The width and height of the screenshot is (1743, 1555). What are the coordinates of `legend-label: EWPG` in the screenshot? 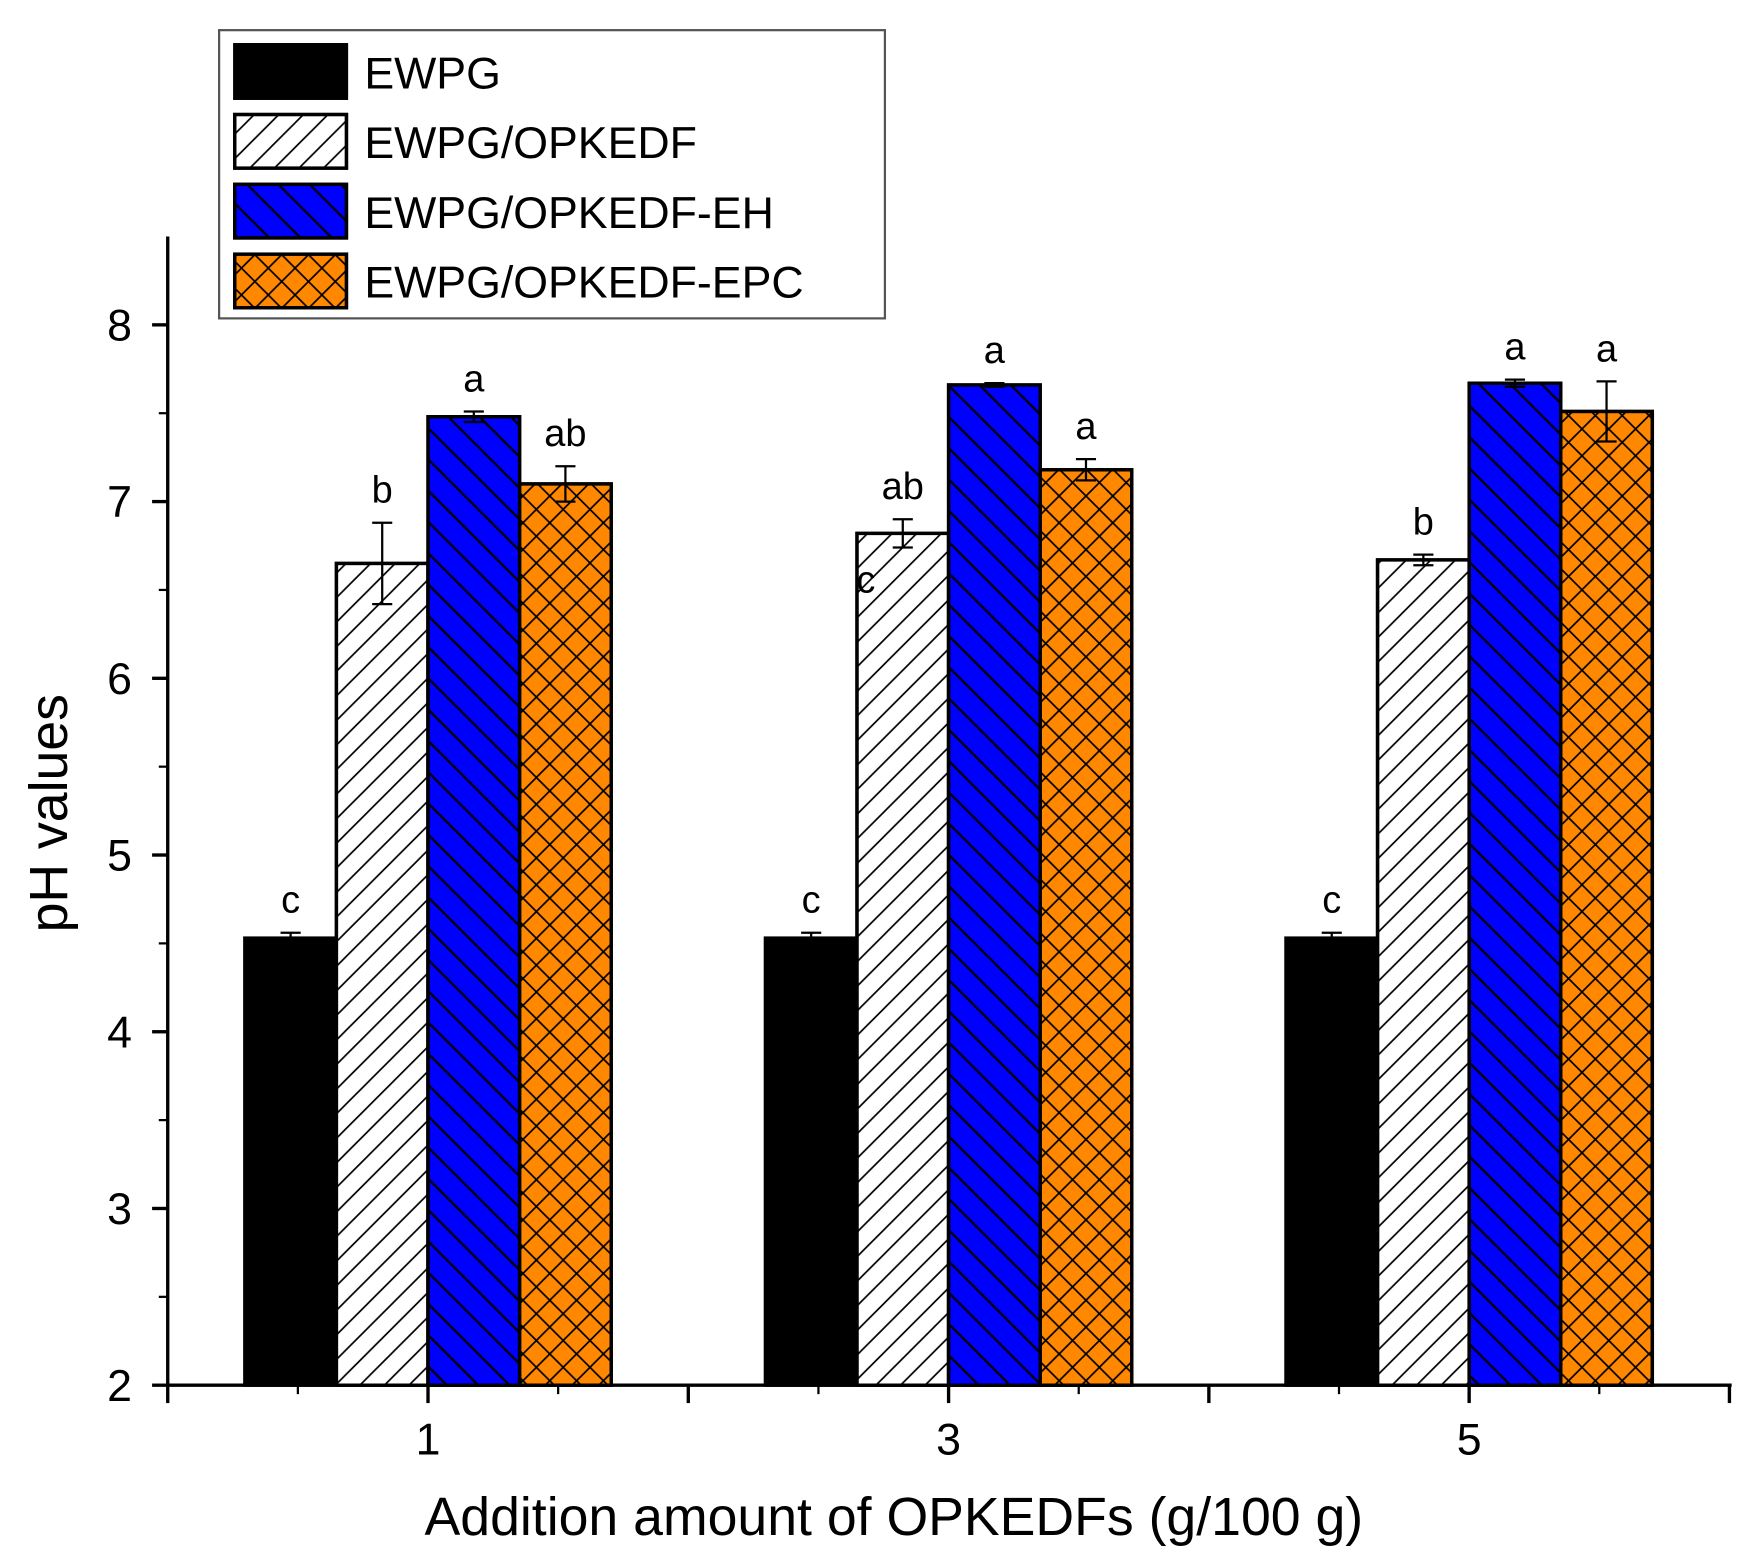 It's located at (432, 73).